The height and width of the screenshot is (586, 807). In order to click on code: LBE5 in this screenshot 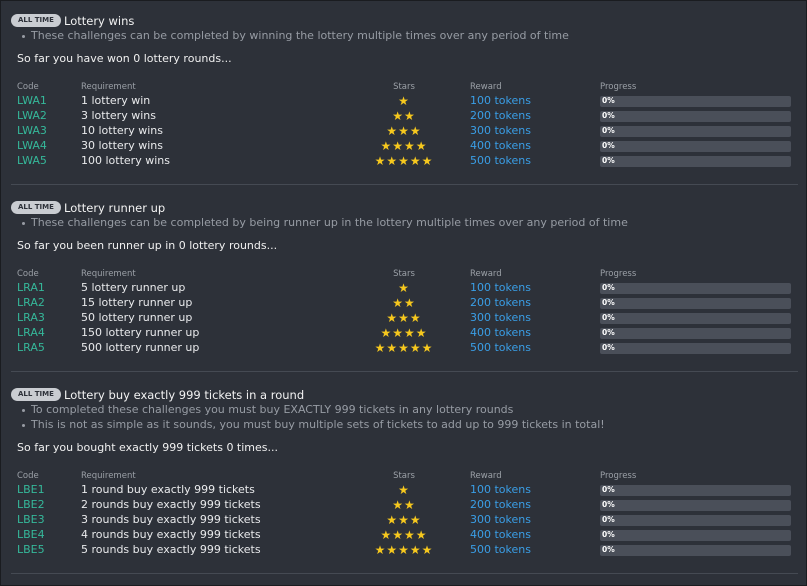, I will do `click(31, 549)`.